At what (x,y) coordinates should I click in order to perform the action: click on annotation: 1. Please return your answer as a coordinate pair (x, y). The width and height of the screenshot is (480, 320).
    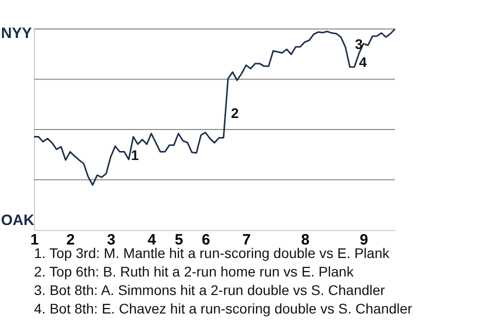
    Looking at the image, I should click on (135, 155).